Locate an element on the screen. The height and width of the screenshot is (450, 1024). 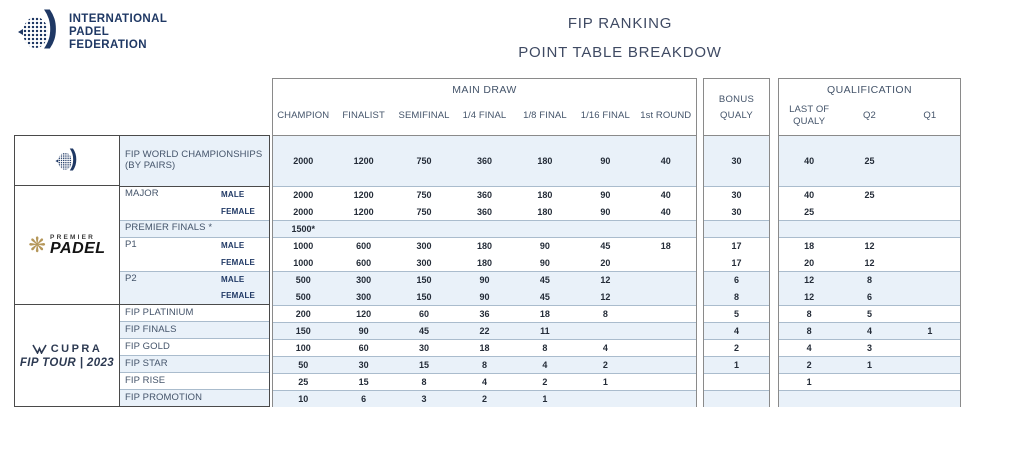
value-cell: 18 is located at coordinates (665, 246).